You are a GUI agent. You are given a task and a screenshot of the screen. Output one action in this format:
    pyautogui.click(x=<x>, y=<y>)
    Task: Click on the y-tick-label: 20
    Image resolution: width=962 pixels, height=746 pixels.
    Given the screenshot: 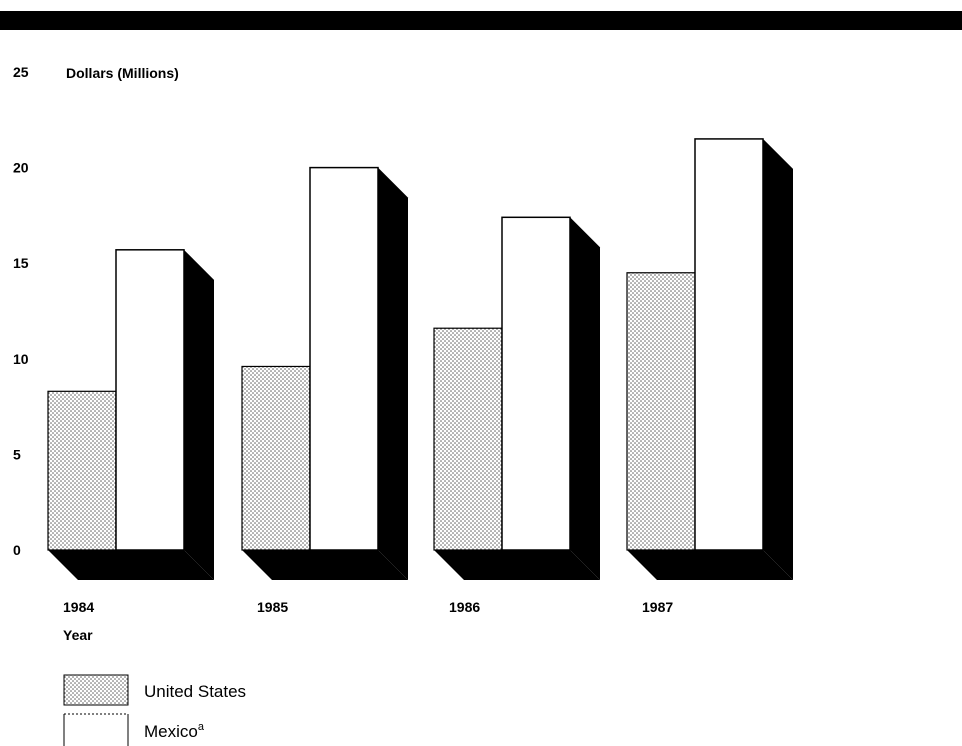 What is the action you would take?
    pyautogui.click(x=21, y=168)
    